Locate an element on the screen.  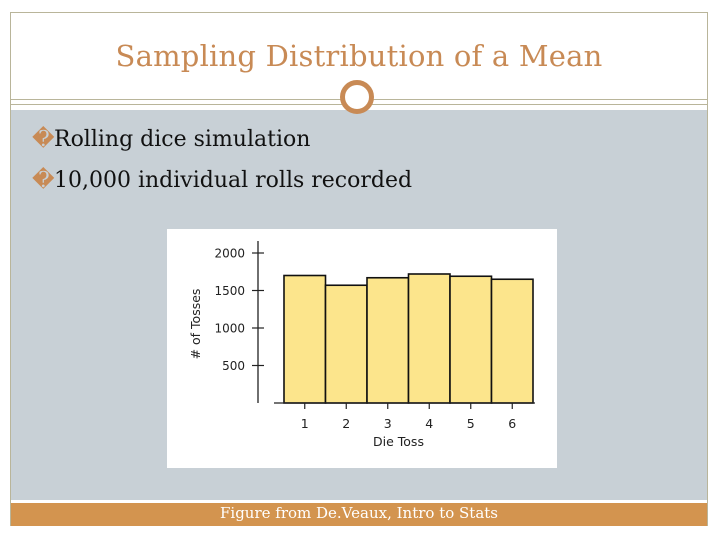
x-tick-label: 4 is located at coordinates (429, 423).